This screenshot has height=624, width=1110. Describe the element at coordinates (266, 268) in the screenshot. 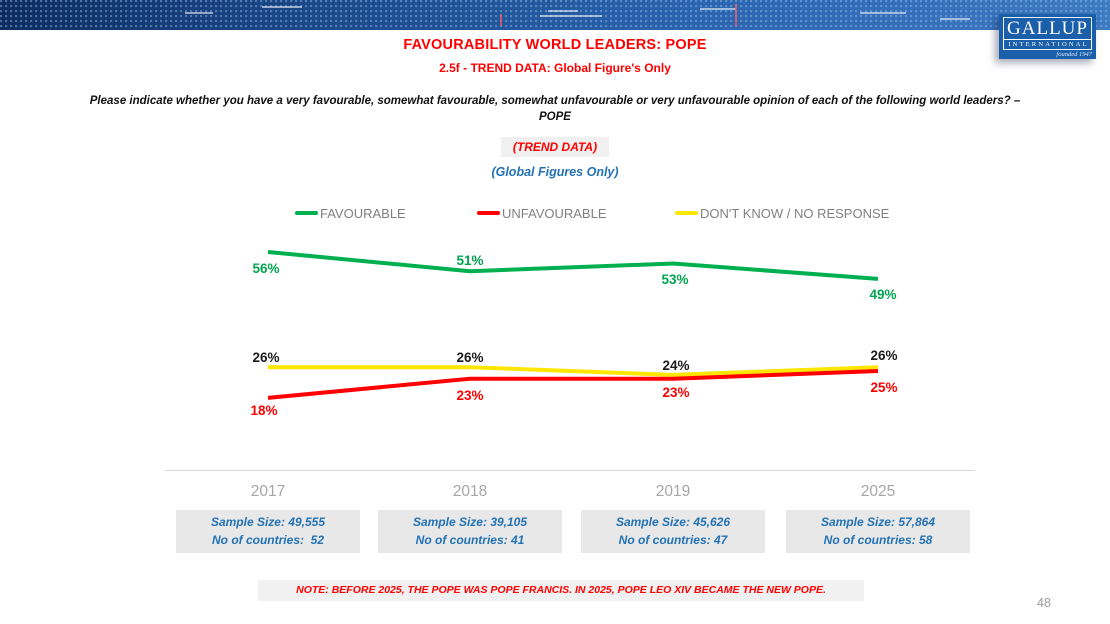

I see `data-label: 56%` at that location.